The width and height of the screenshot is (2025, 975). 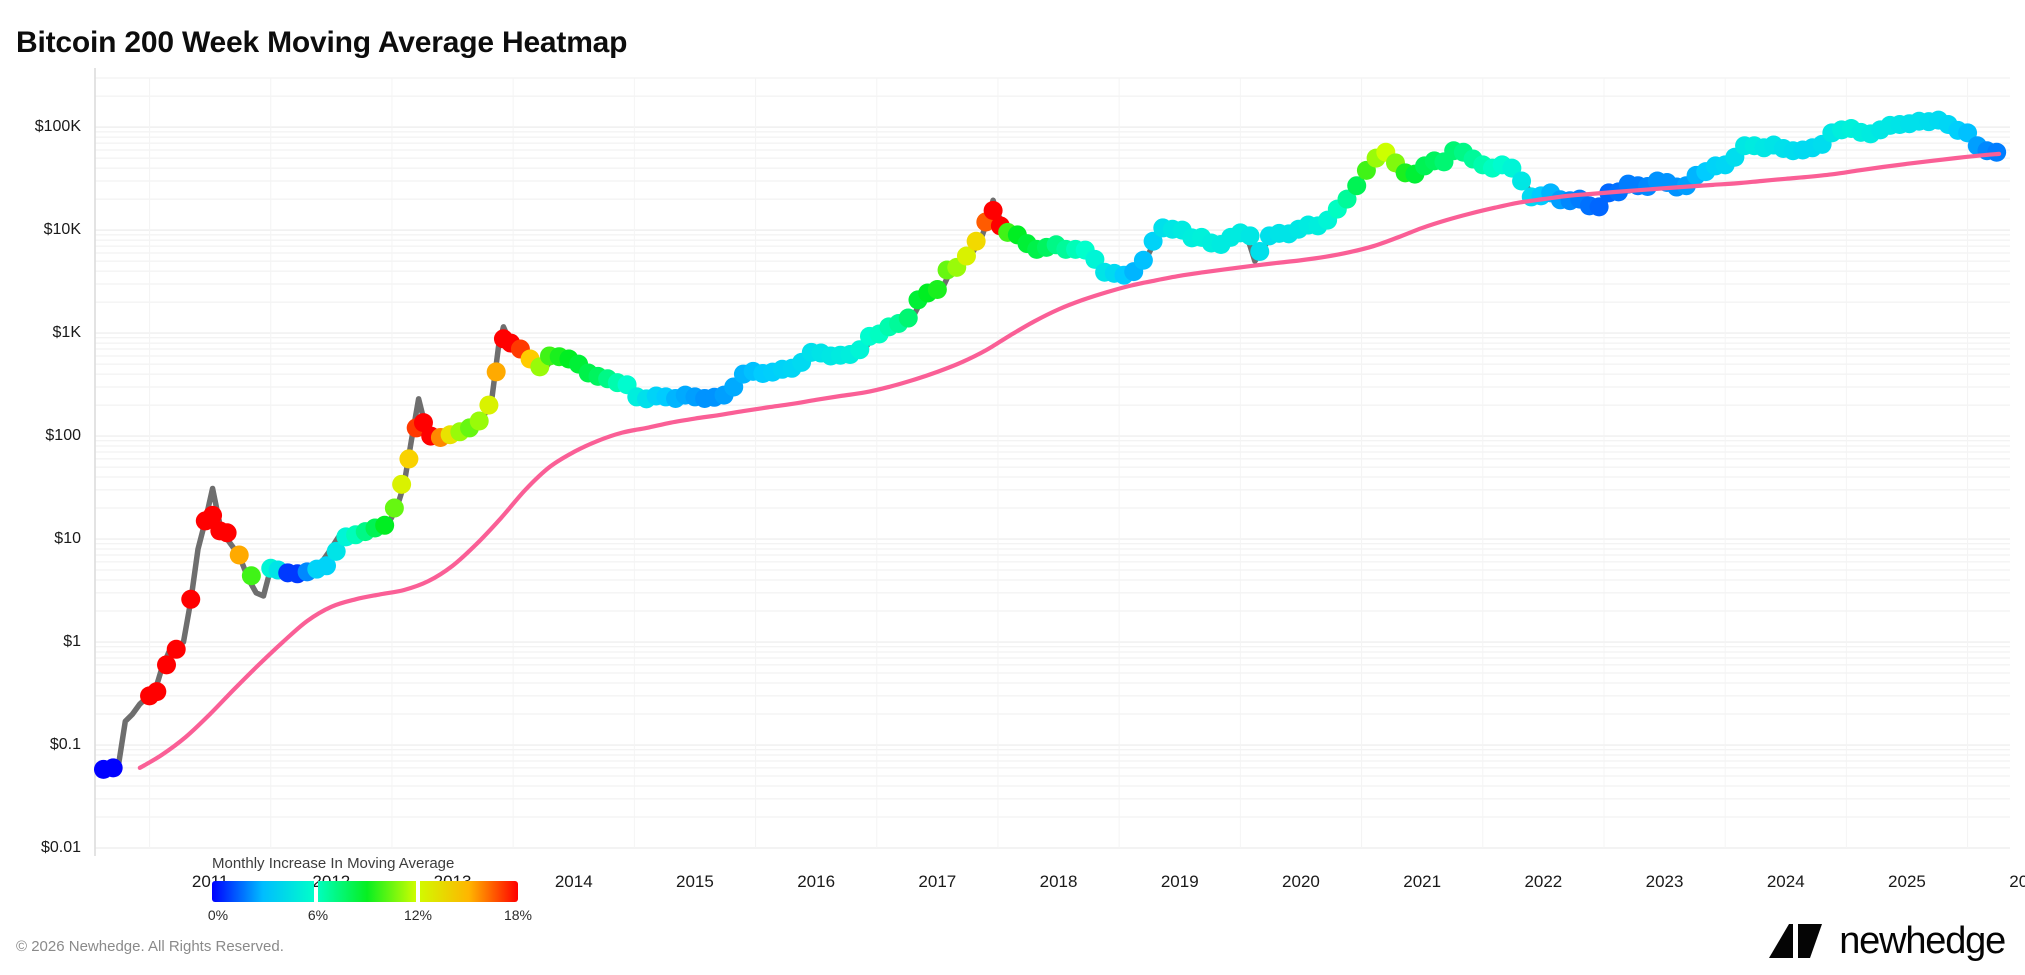 I want to click on legend-tick-label: 18%, so click(x=518, y=915).